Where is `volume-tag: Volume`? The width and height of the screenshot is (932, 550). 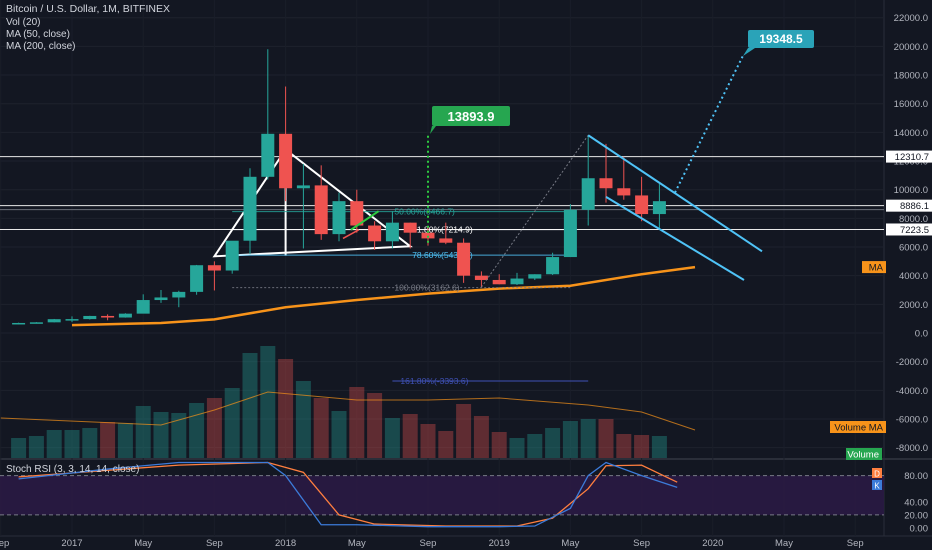 volume-tag: Volume is located at coordinates (863, 455).